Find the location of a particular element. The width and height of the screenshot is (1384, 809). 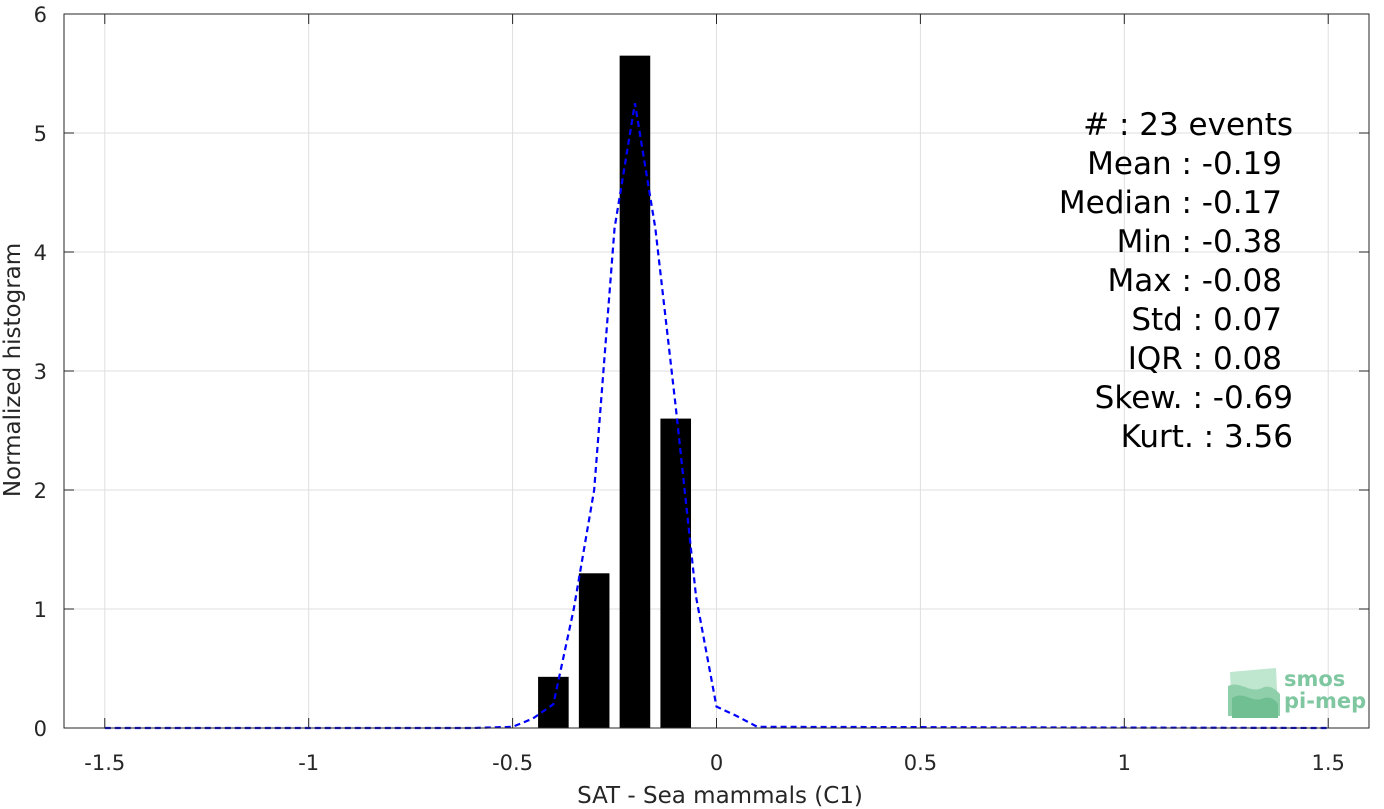

stat-line: Std : 0.07 is located at coordinates (1206, 320).